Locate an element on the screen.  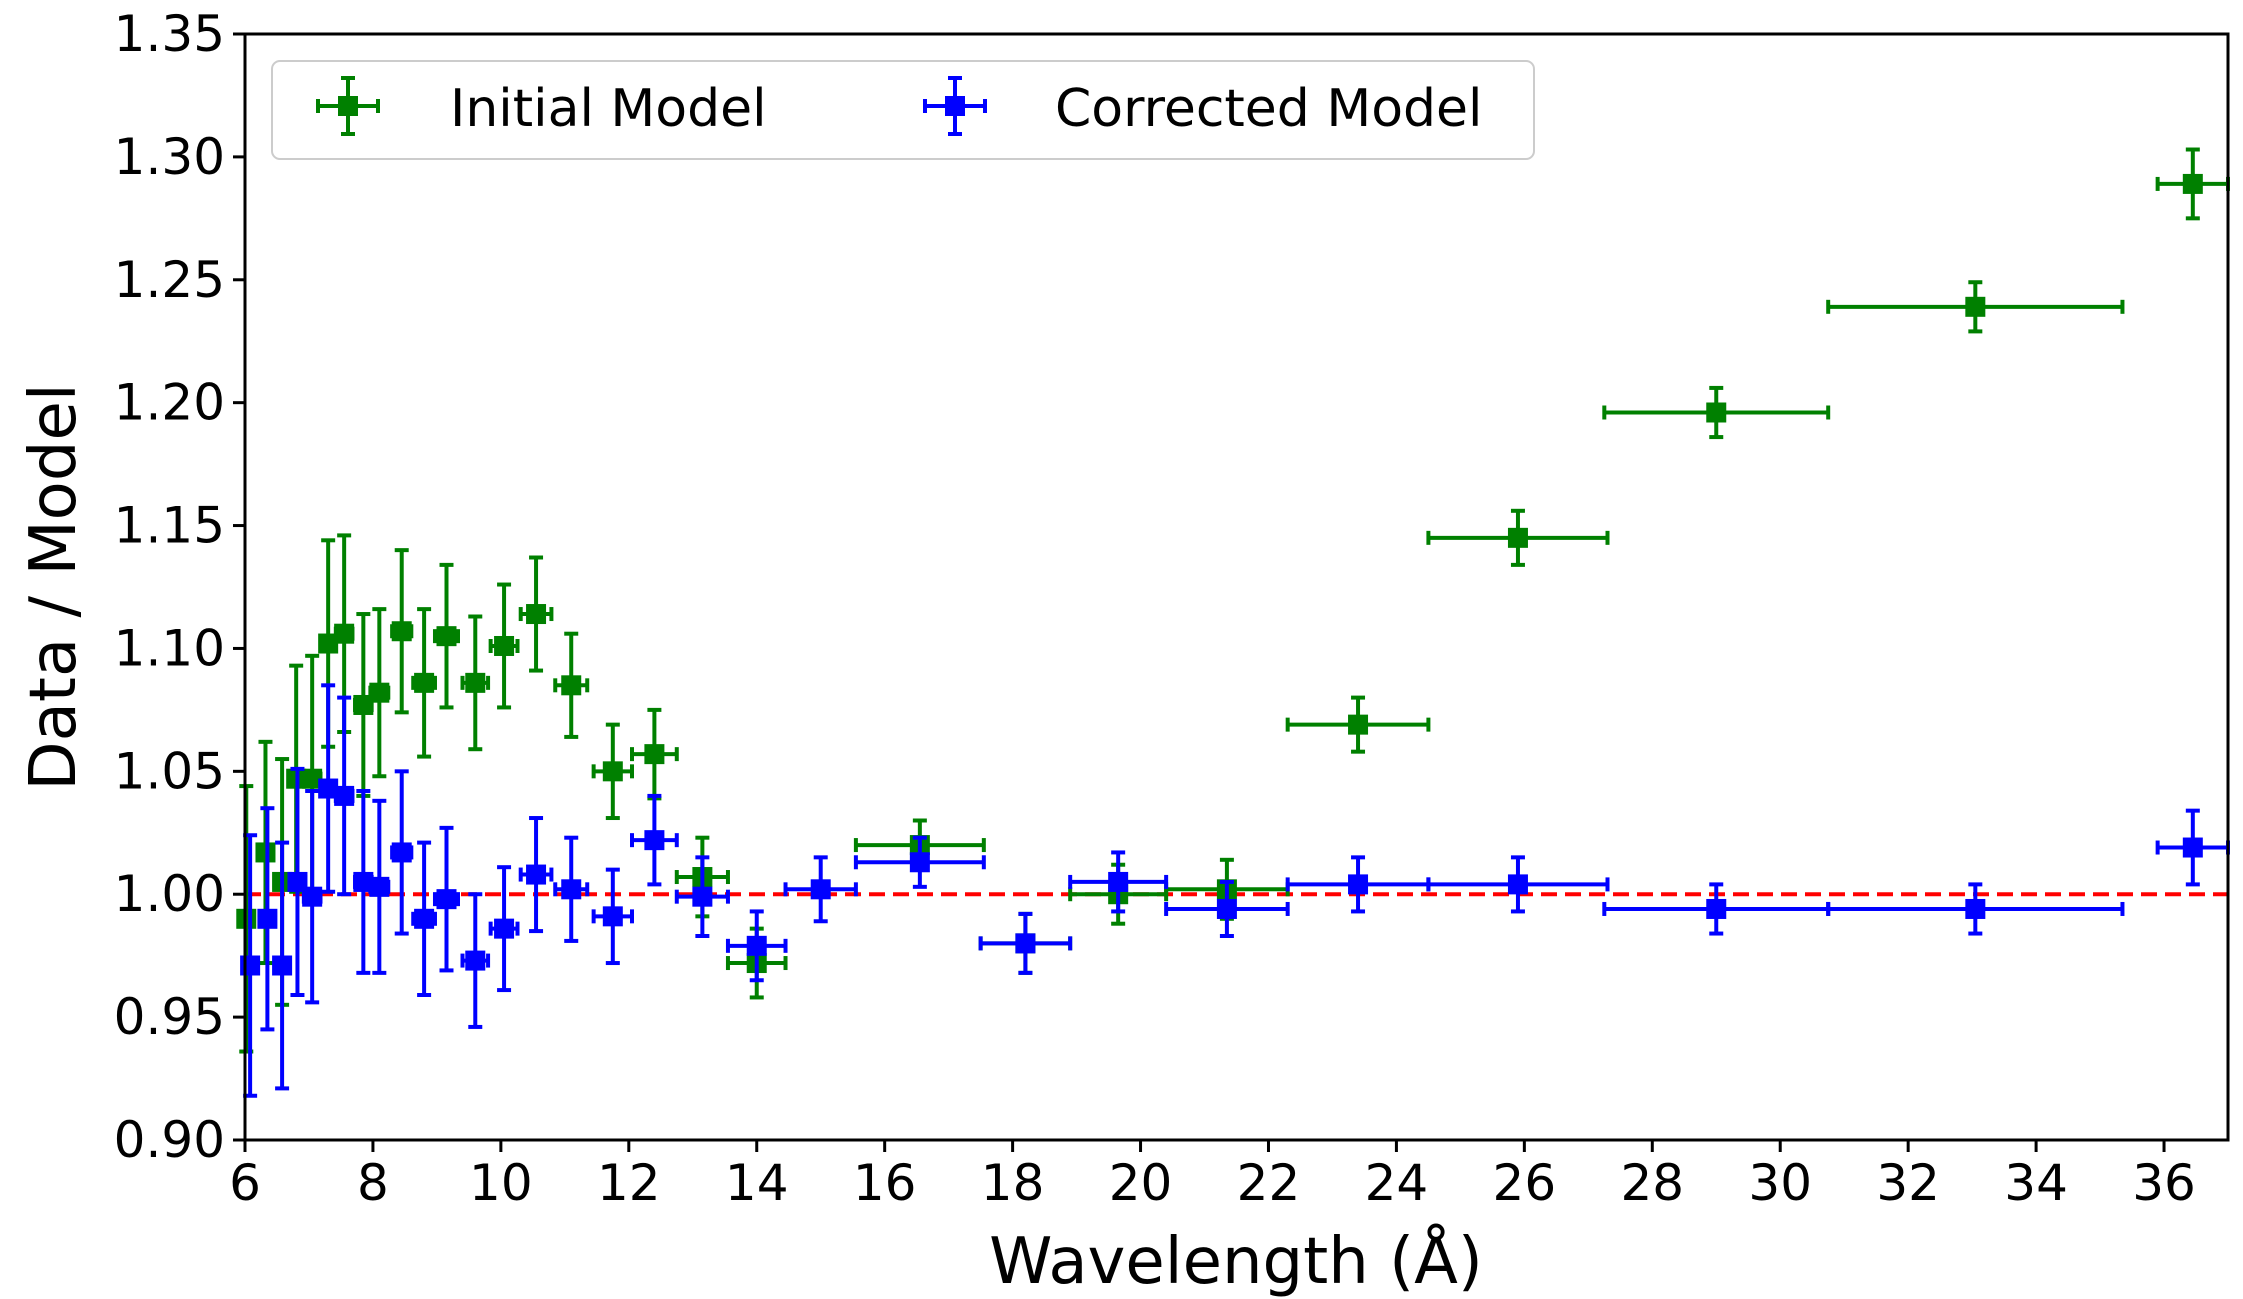
legend-symbol is located at coordinates (348, 106).